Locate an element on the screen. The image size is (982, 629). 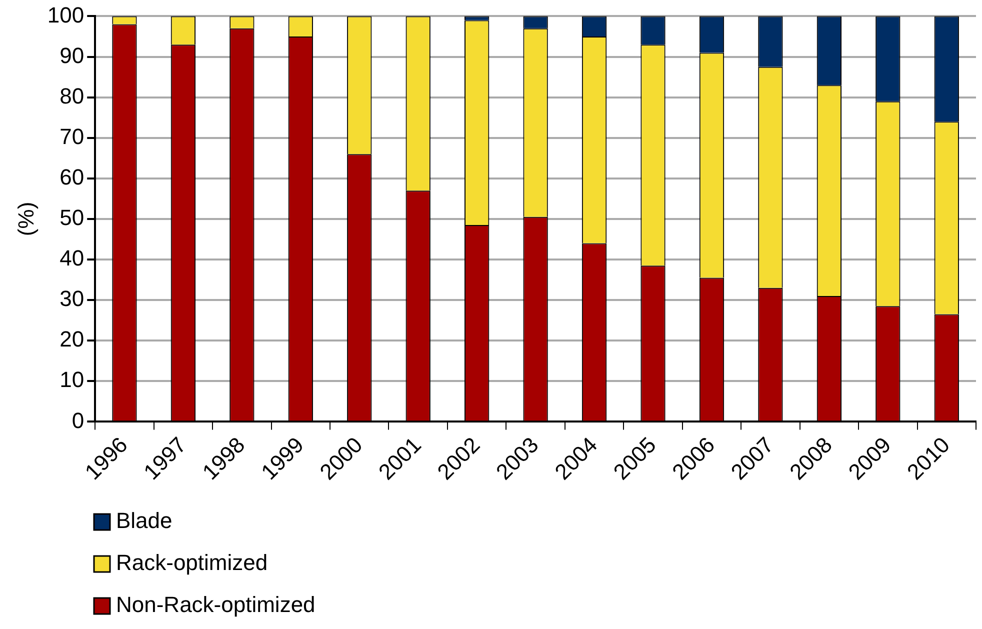
y-tick-label: 100 is located at coordinates (65, 15).